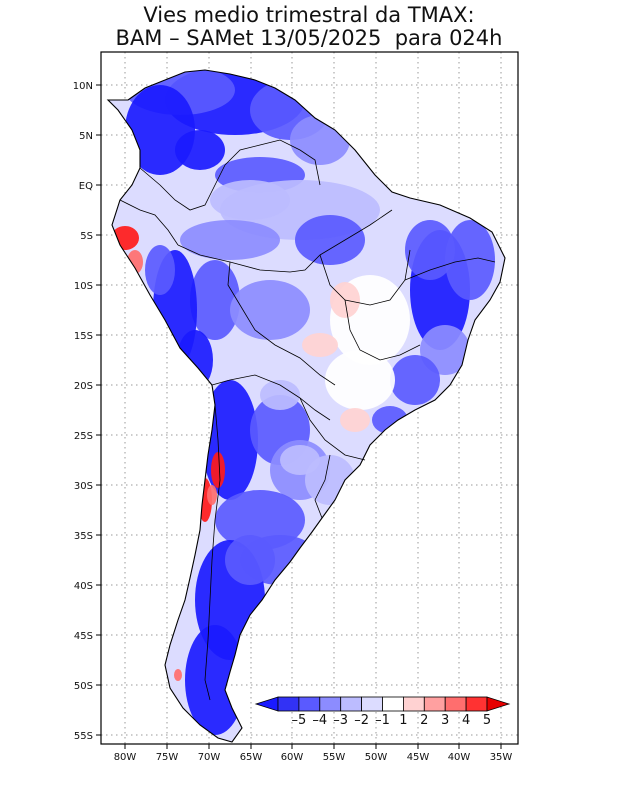 Image resolution: width=618 pixels, height=800 pixels. Describe the element at coordinates (466, 720) in the screenshot. I see `colorbar-label: 4` at that location.